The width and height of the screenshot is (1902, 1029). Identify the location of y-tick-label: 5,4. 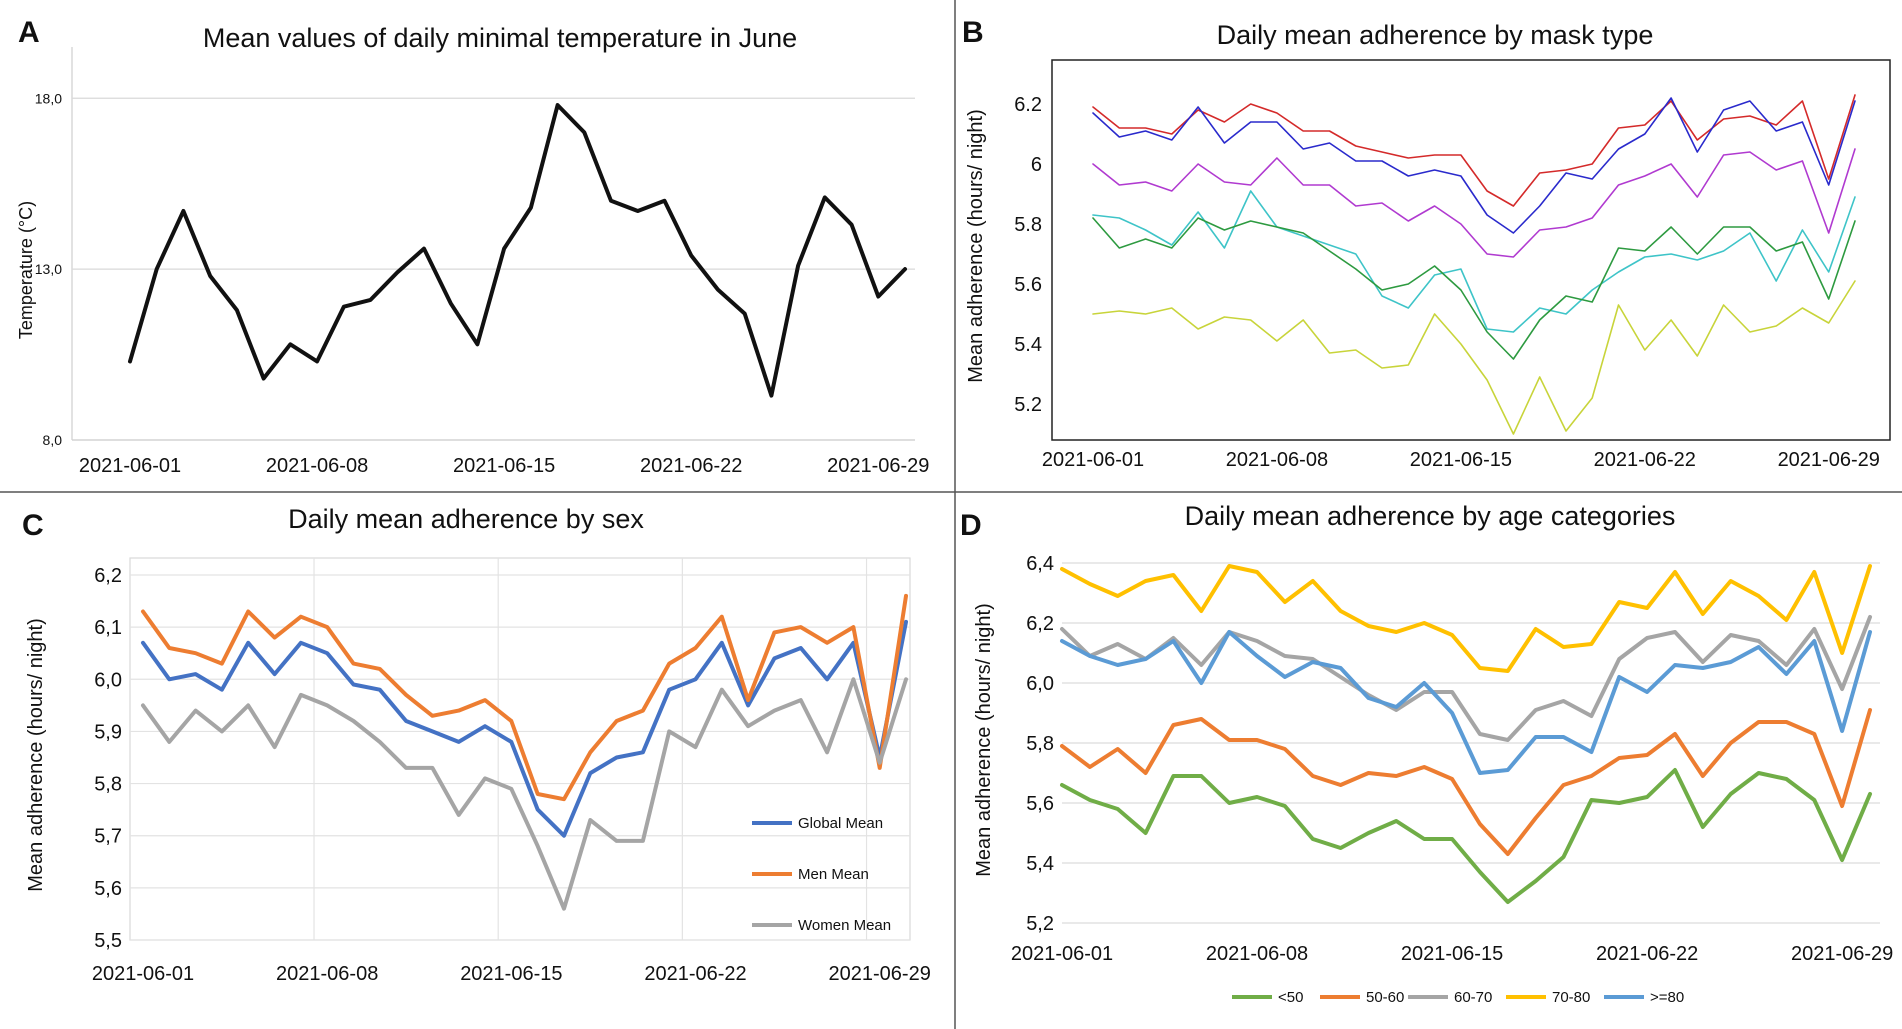
(1040, 864).